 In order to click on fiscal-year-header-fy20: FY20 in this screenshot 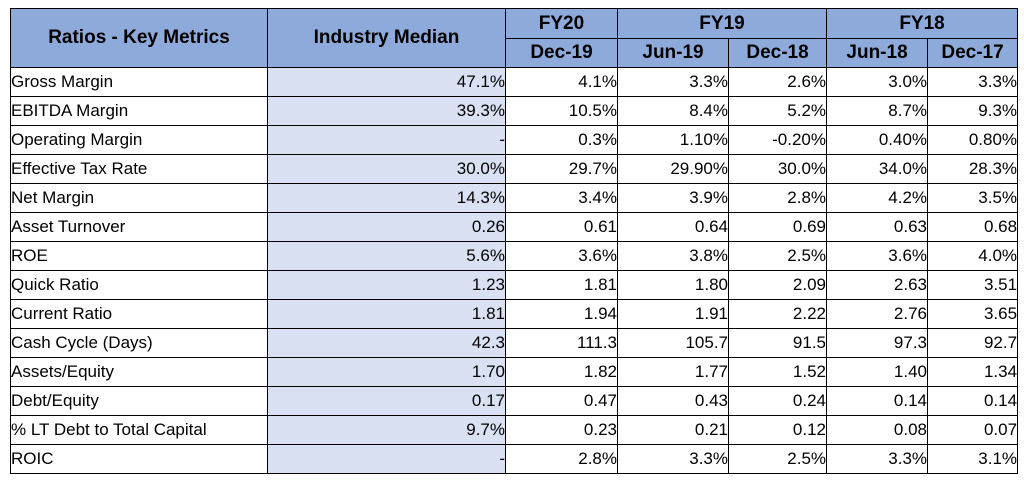, I will do `click(561, 23)`.